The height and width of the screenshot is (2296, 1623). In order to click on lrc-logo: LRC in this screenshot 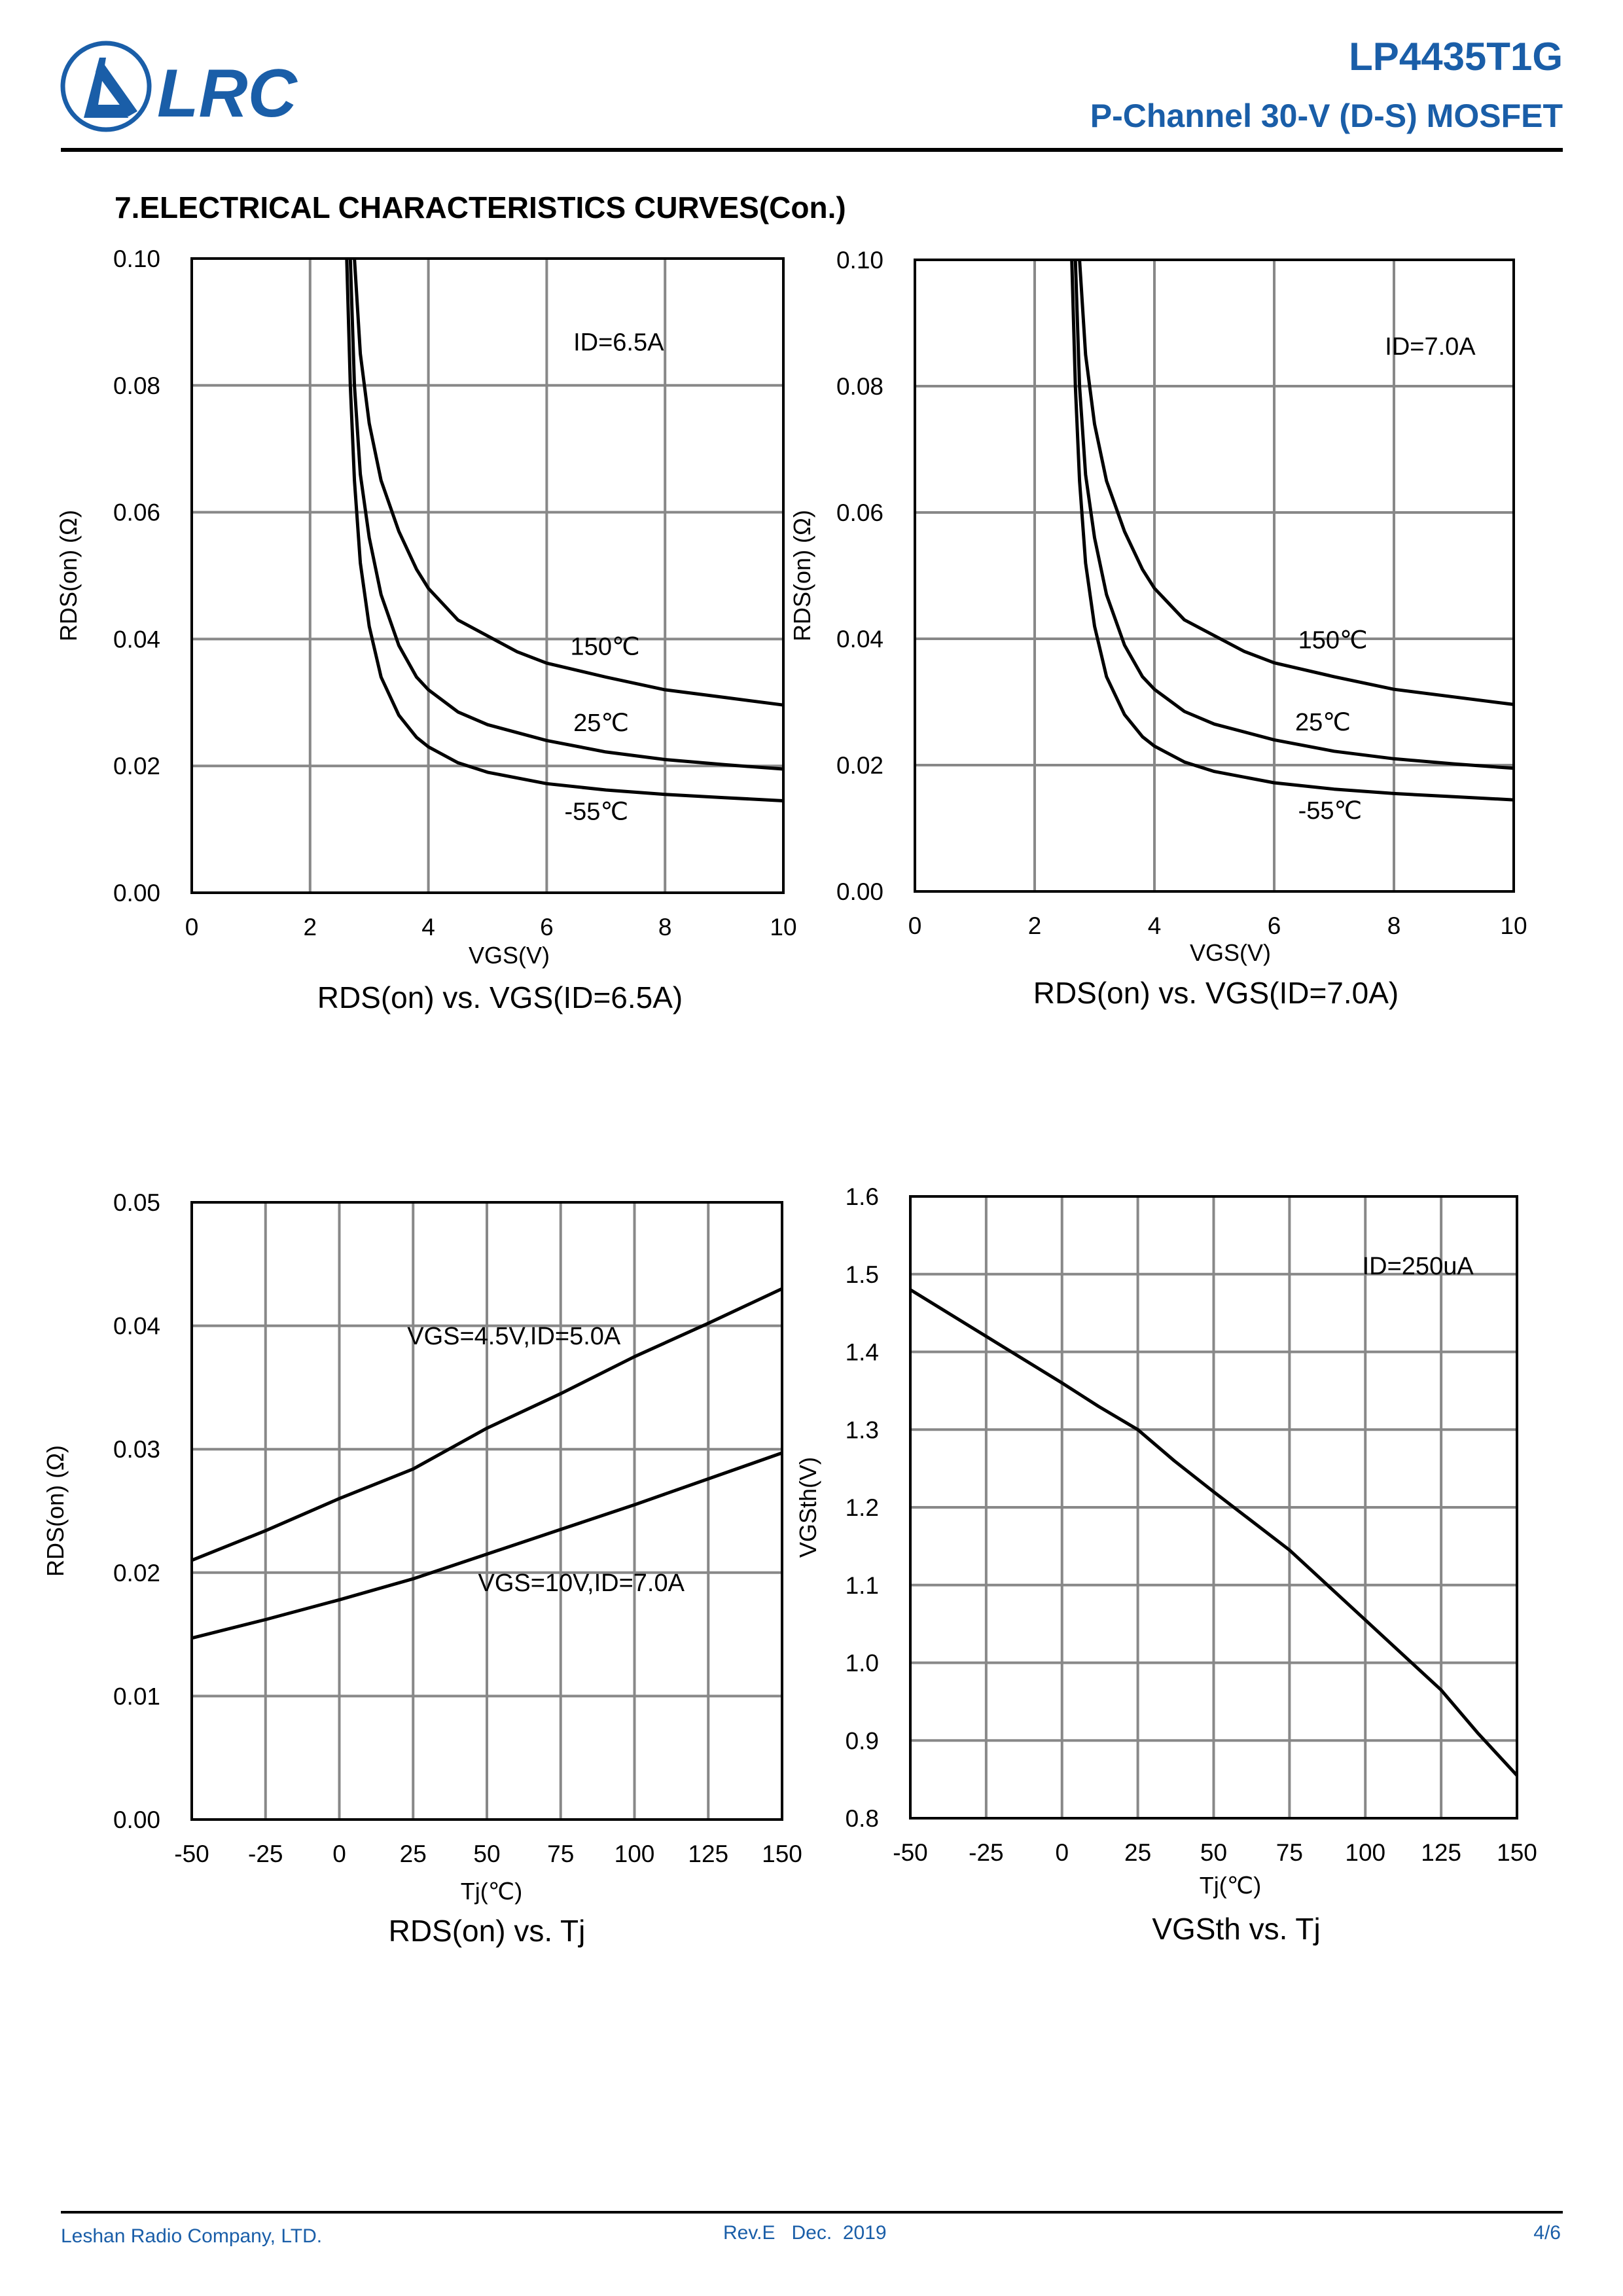, I will do `click(196, 90)`.